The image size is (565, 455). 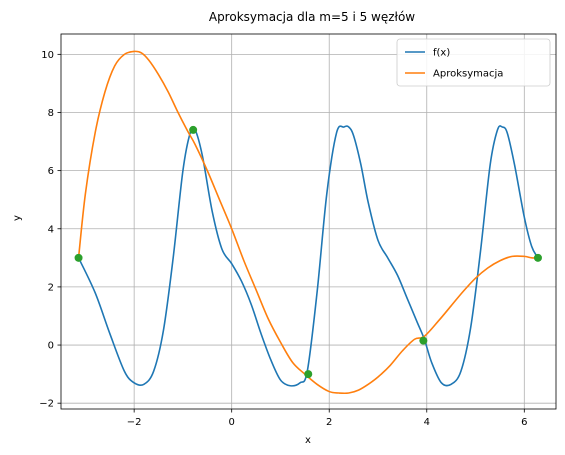 I want to click on legend: f(x) Aproksymacja, so click(x=473, y=62).